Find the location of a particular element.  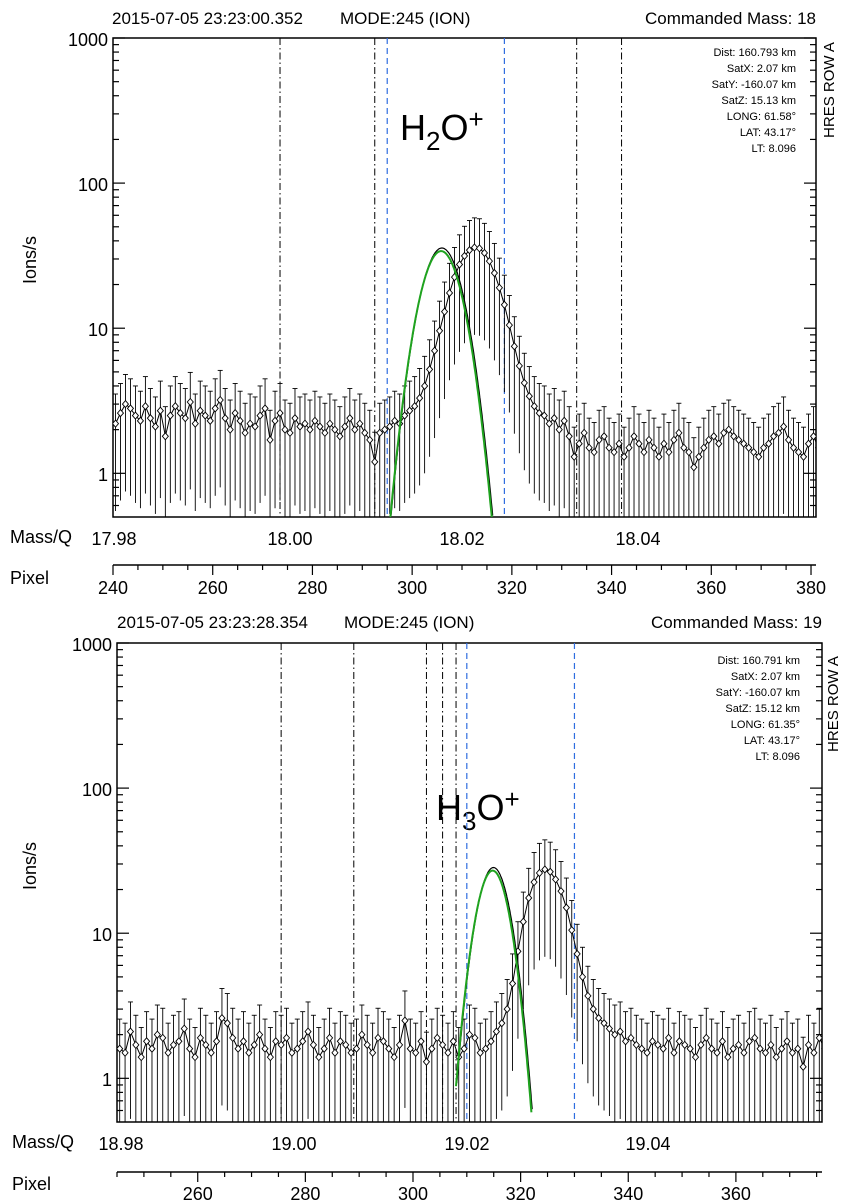

panel-2-commanded-mass: Commanded Mass: 19 is located at coordinates (736, 622).